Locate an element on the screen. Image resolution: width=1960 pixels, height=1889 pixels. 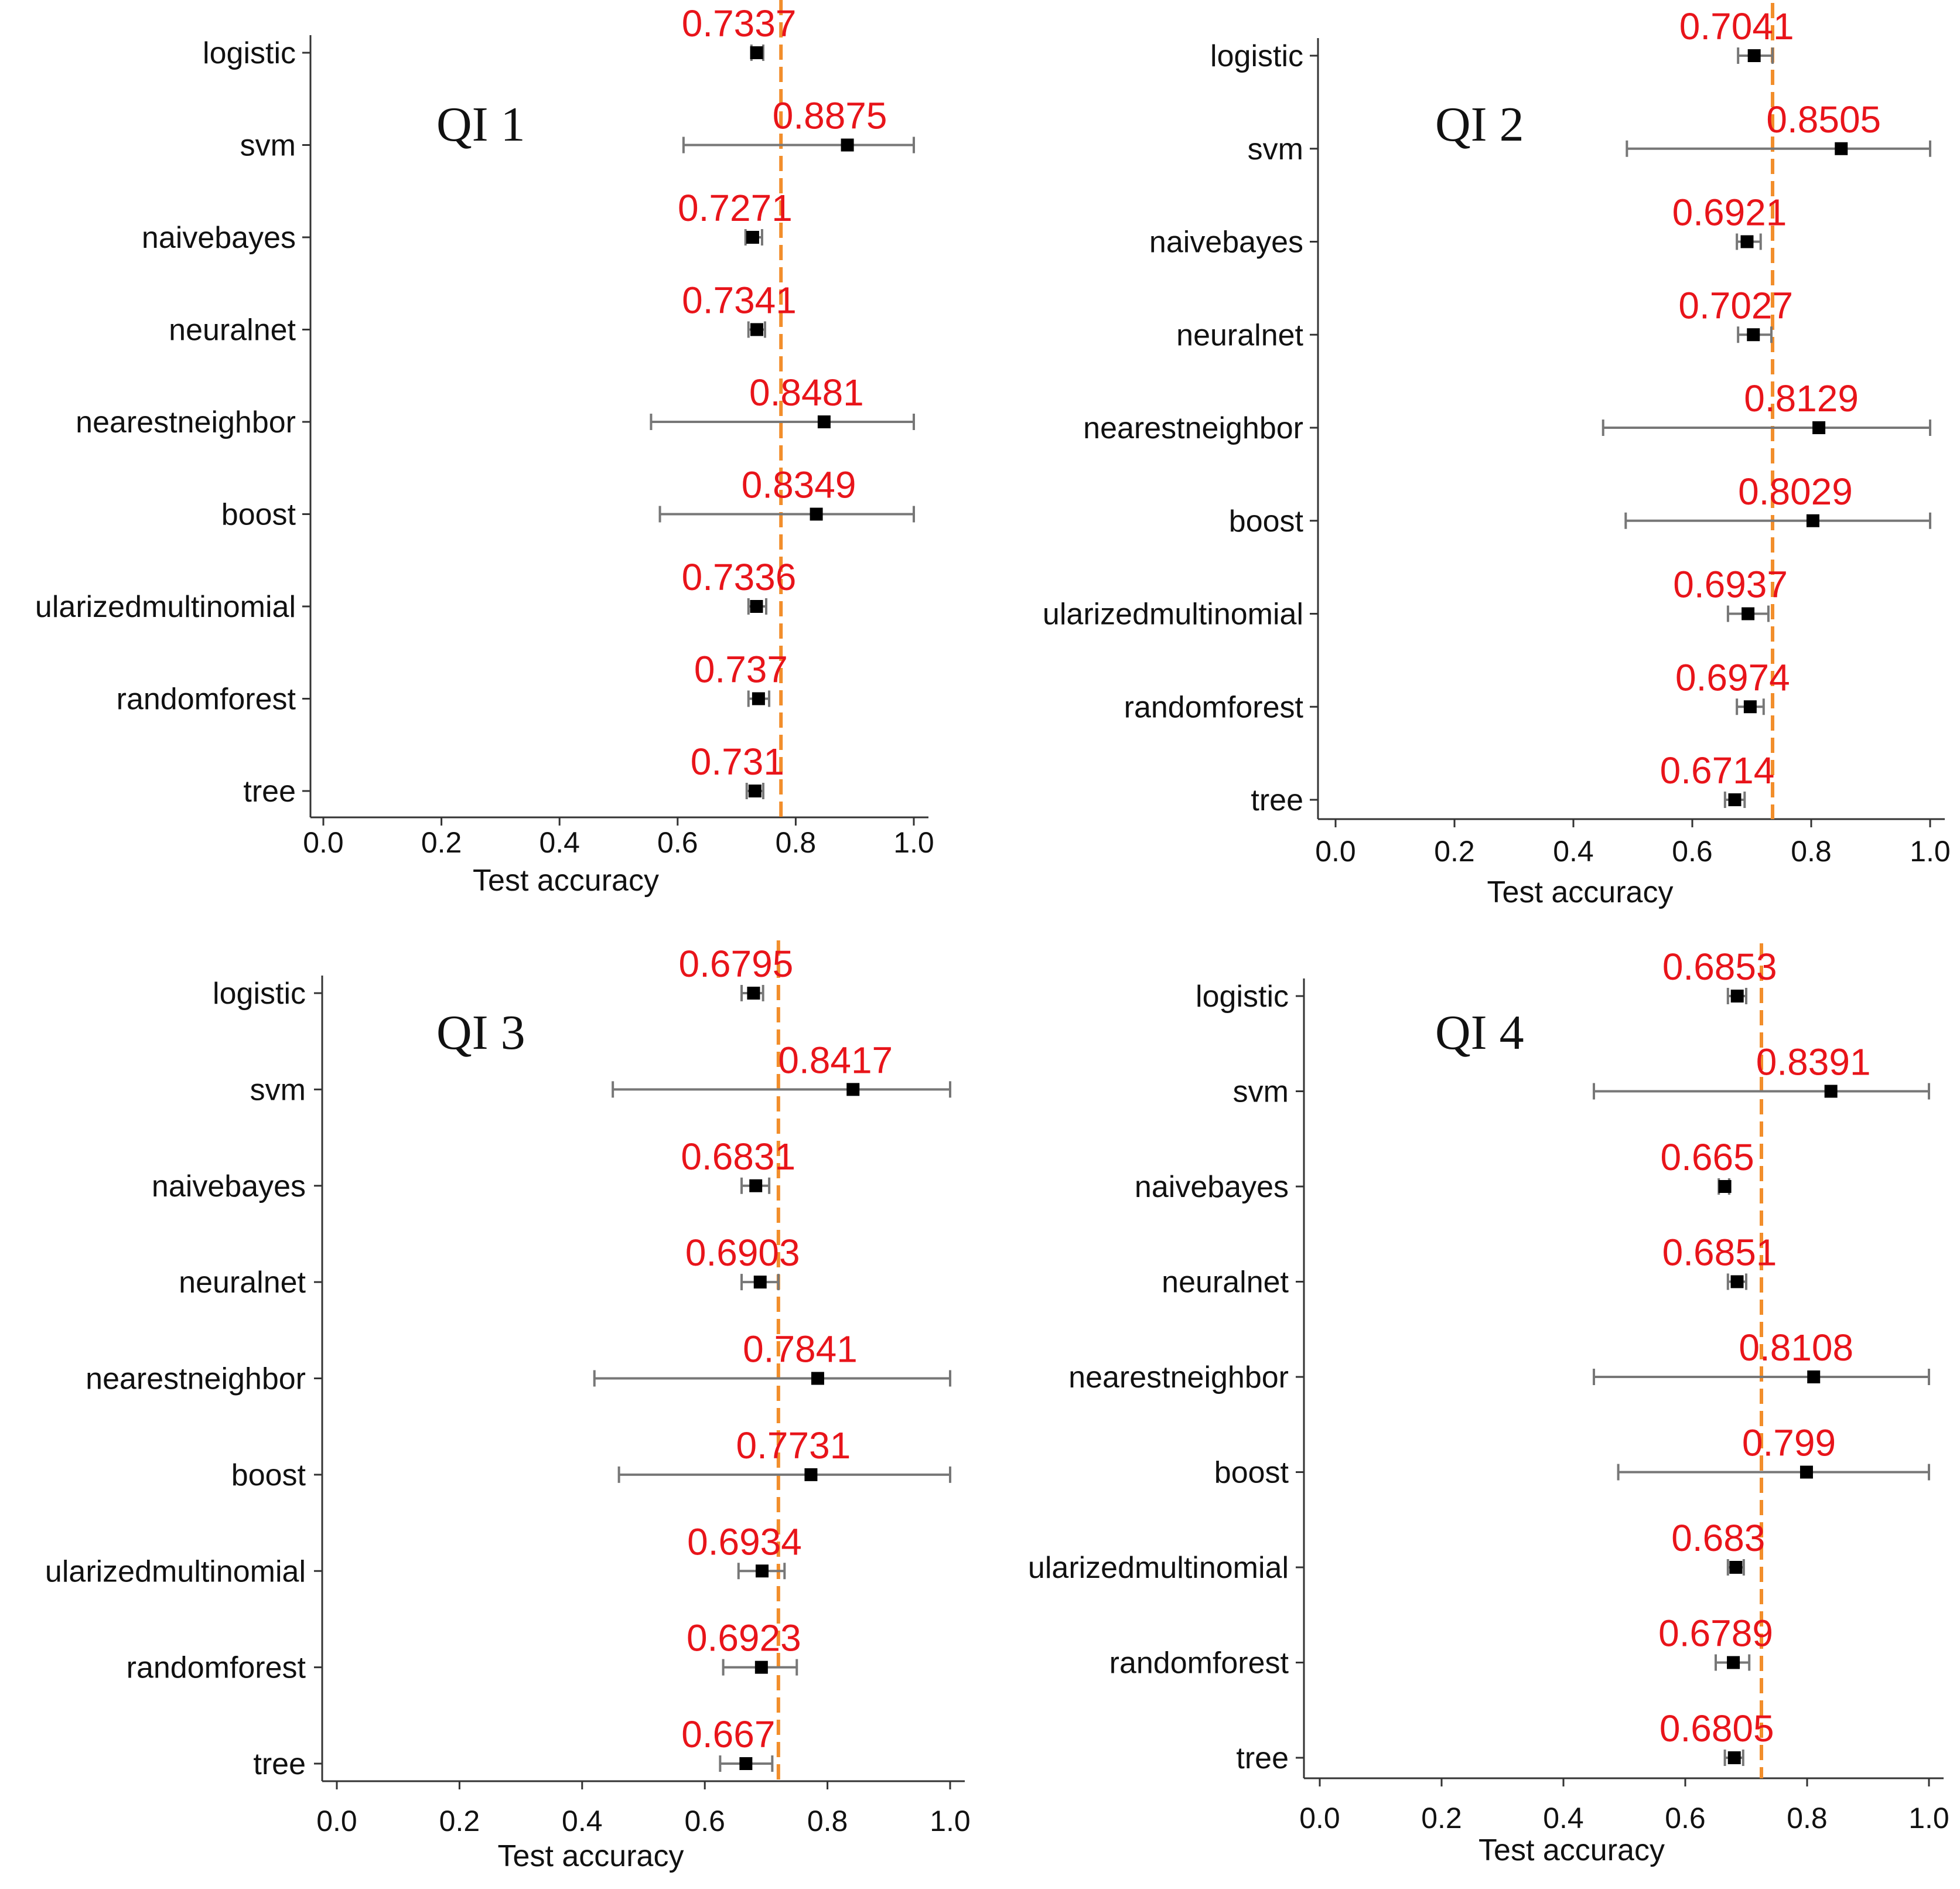
category-label: svm is located at coordinates (1261, 1092).